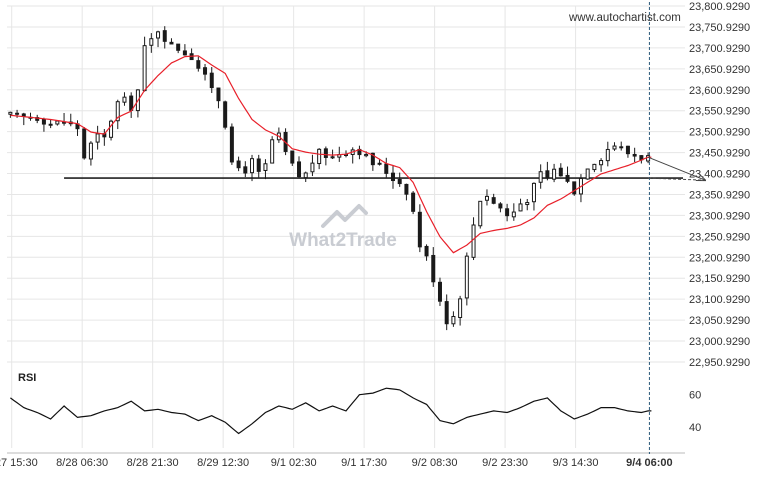  I want to click on y-tick-label: 23,300.9290, so click(719, 216).